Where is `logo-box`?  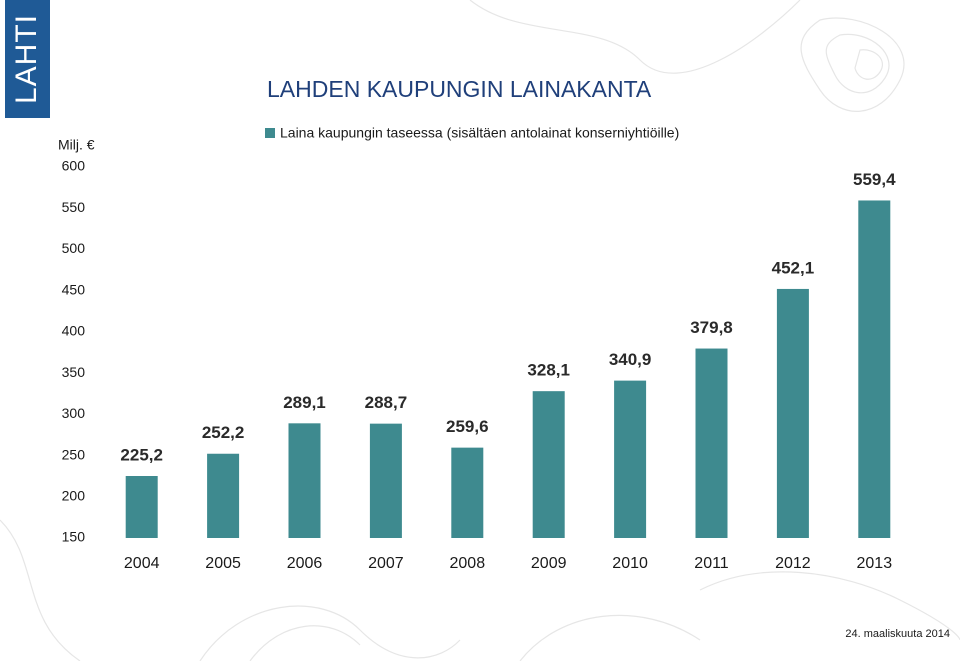 logo-box is located at coordinates (27, 59).